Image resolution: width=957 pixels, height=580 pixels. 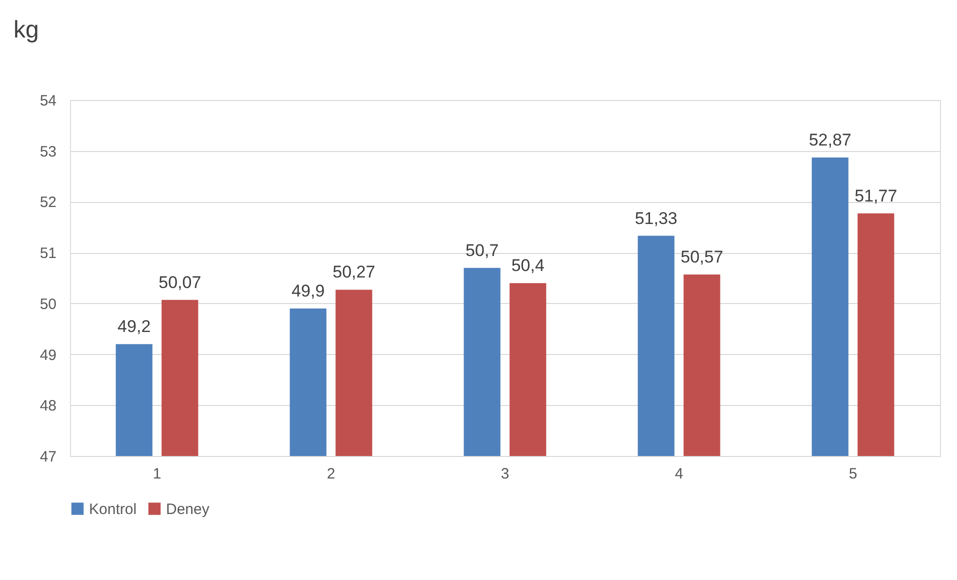 I want to click on x-tick-label: 5, so click(x=853, y=474).